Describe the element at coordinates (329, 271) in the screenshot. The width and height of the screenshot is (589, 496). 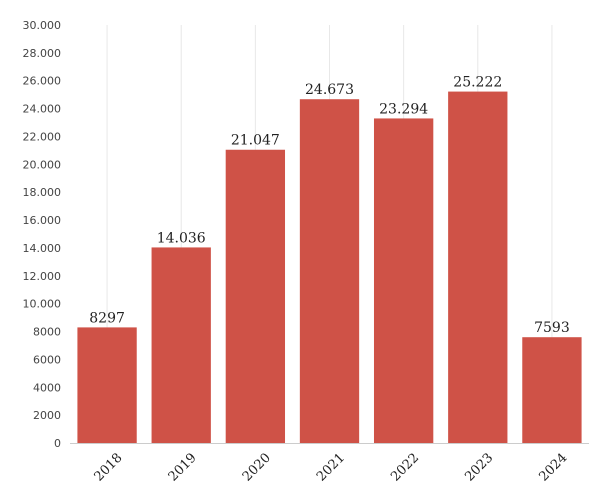
I see `bar-2021` at that location.